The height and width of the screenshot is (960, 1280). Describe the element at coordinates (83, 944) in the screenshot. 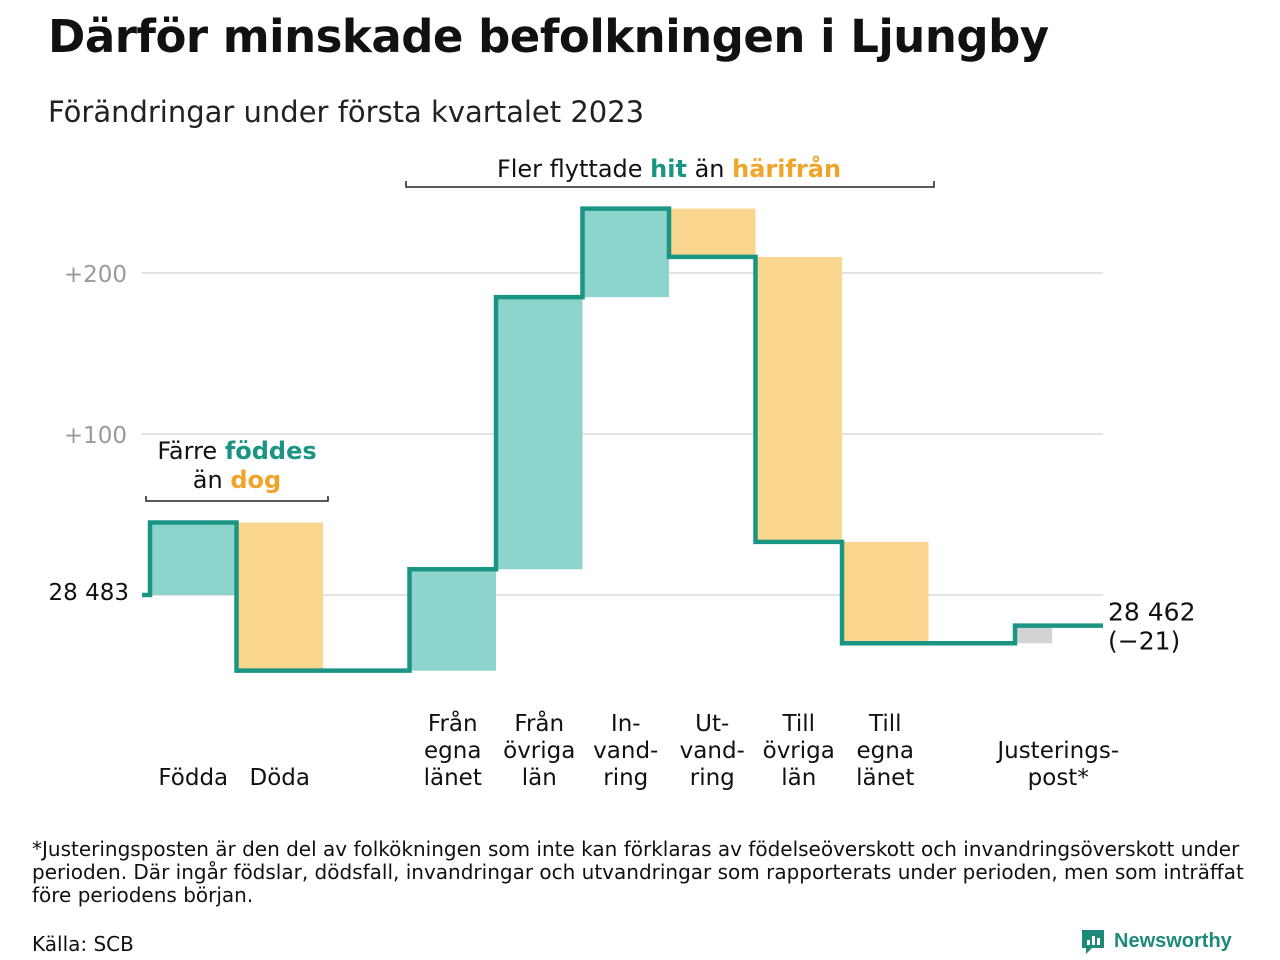

I see `source-label: Källa: SCB` at that location.